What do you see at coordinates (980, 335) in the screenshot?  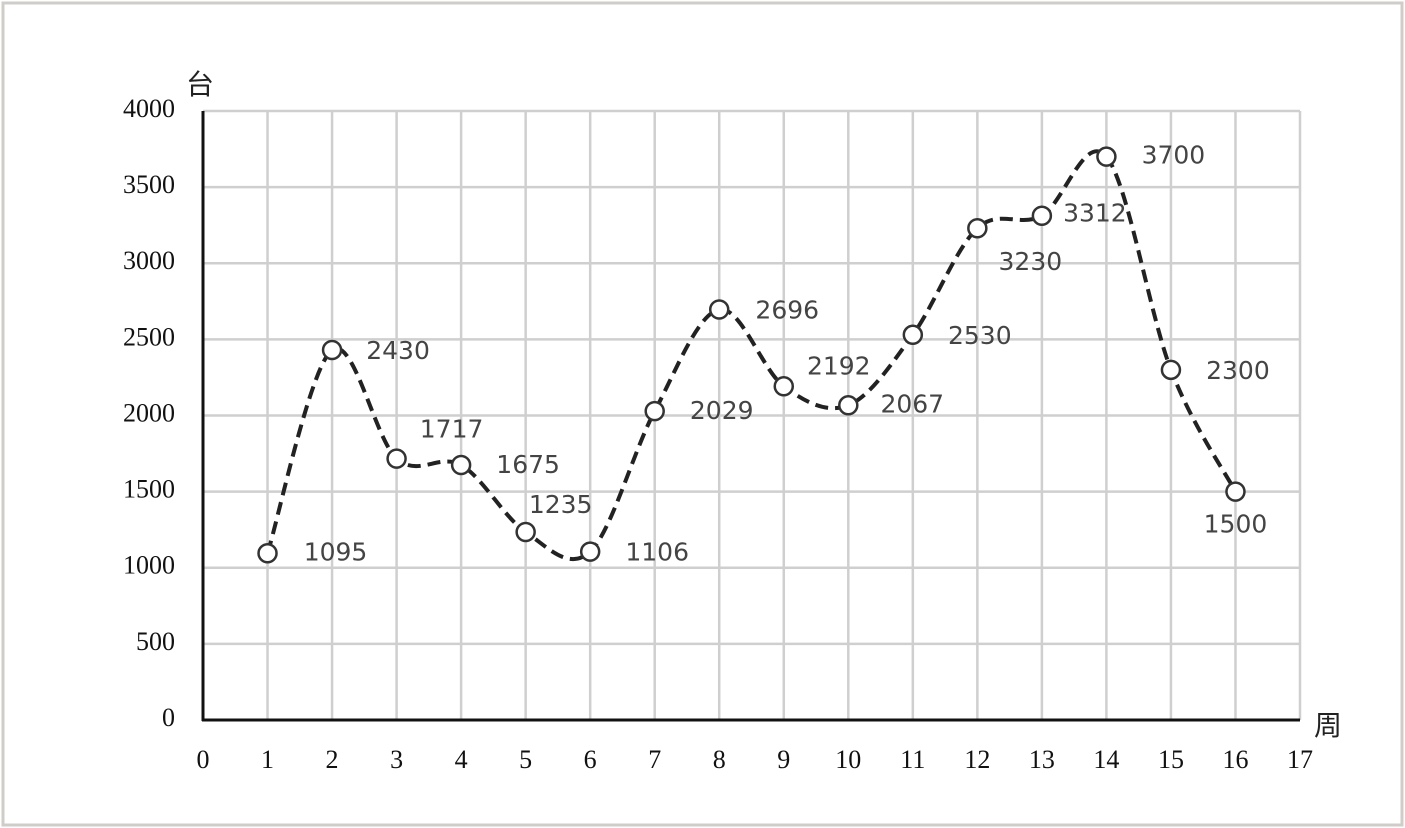 I see `data-label: 2530` at bounding box center [980, 335].